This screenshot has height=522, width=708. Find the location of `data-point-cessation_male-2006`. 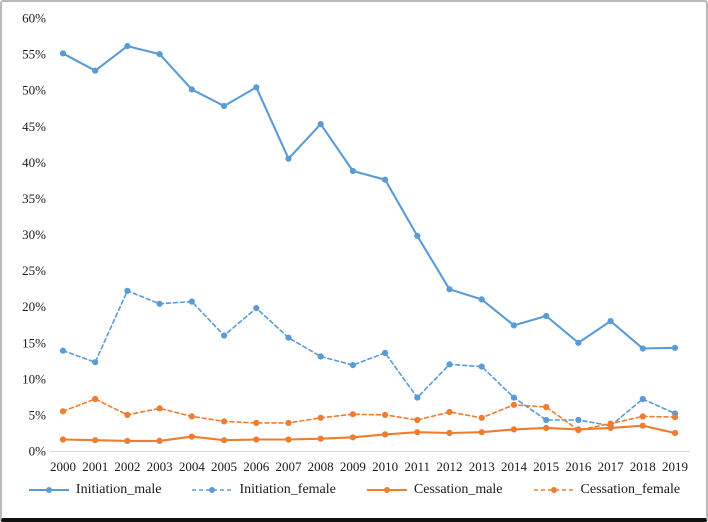

data-point-cessation_male-2006 is located at coordinates (256, 439).